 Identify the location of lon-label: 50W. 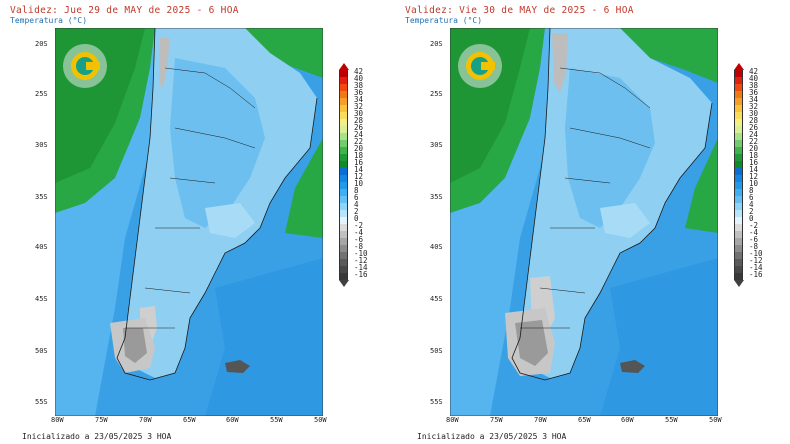
(320, 420).